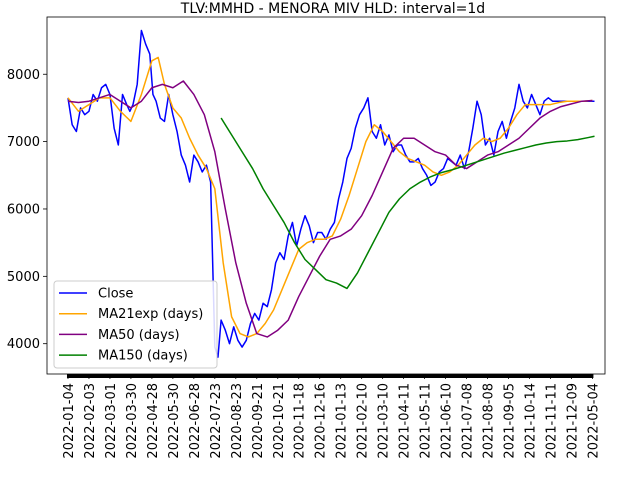 Image resolution: width=640 pixels, height=485 pixels. I want to click on x-tick-label: 2022-06-28, so click(195, 421).